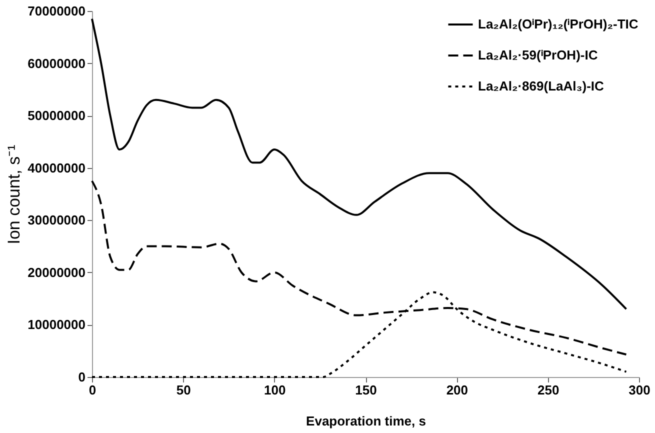 The width and height of the screenshot is (655, 433). Describe the element at coordinates (548, 390) in the screenshot. I see `x-tick-label: 250` at that location.